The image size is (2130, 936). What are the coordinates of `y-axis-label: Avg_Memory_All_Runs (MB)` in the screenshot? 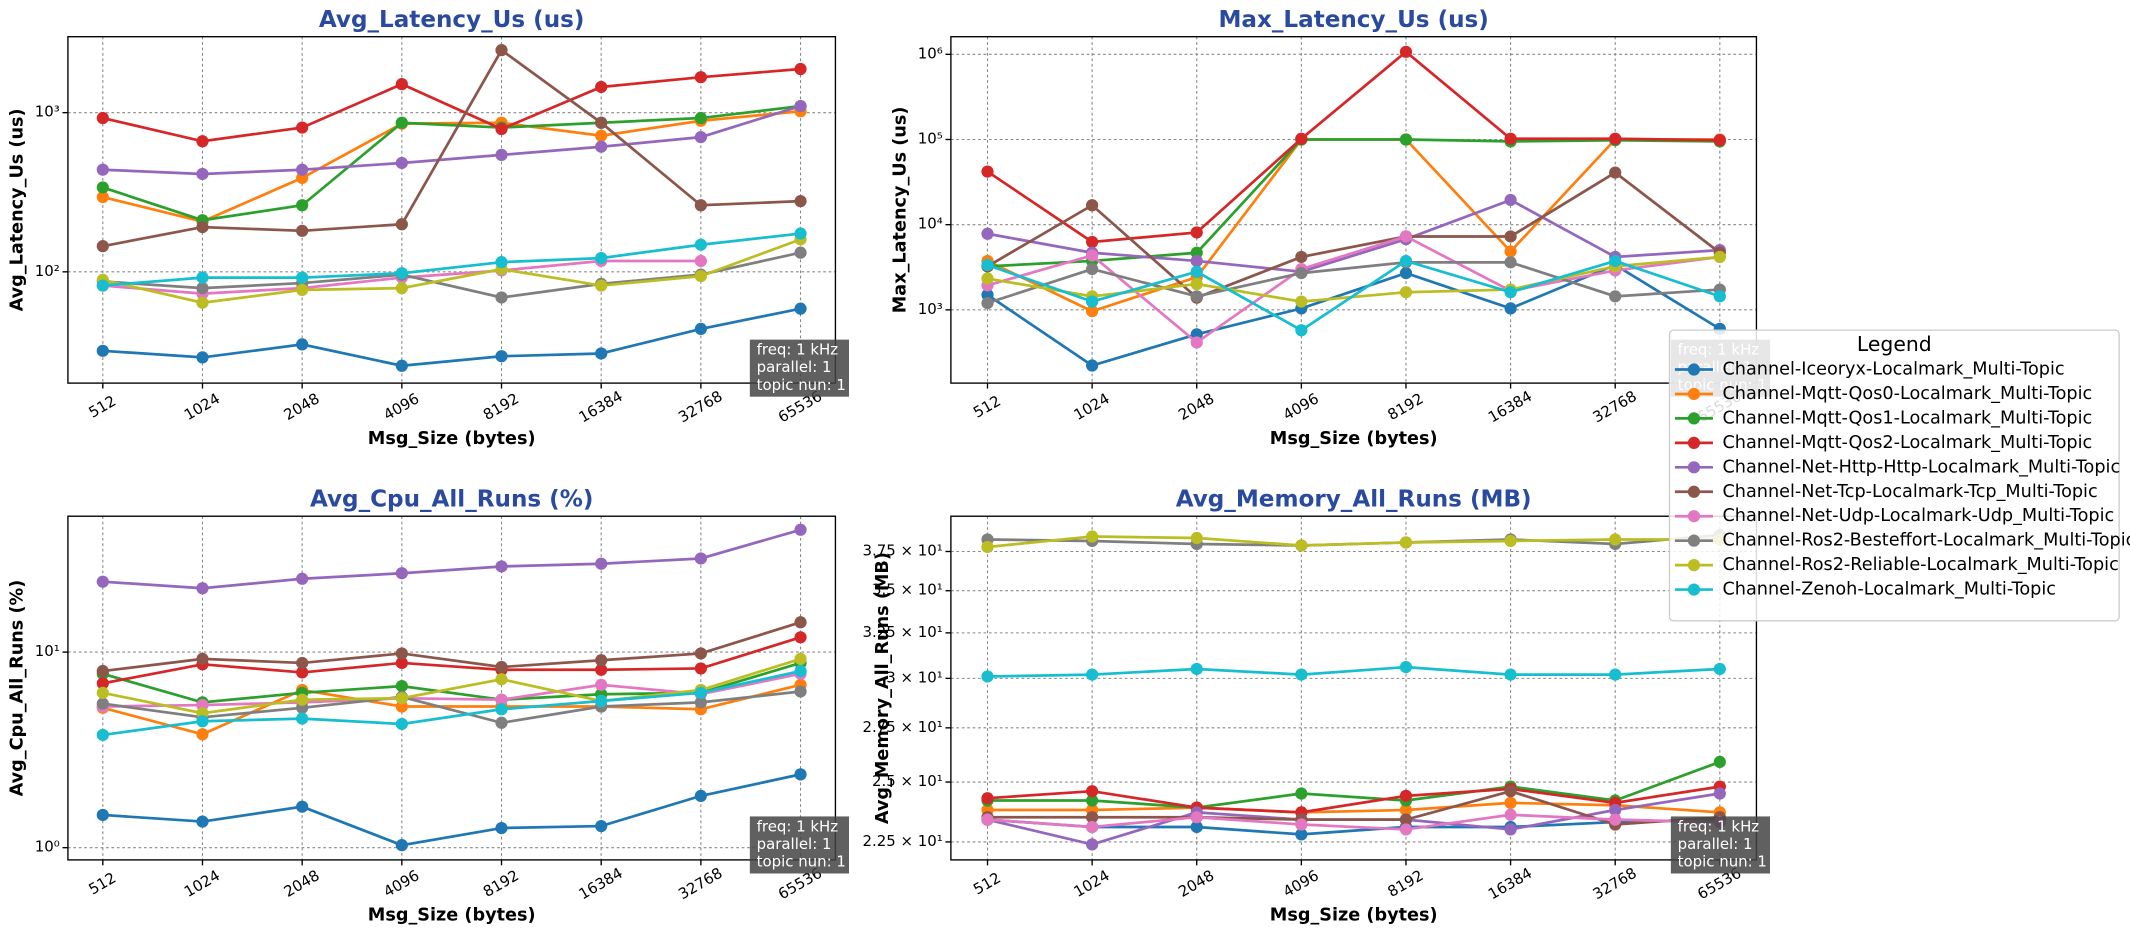 It's located at (883, 688).